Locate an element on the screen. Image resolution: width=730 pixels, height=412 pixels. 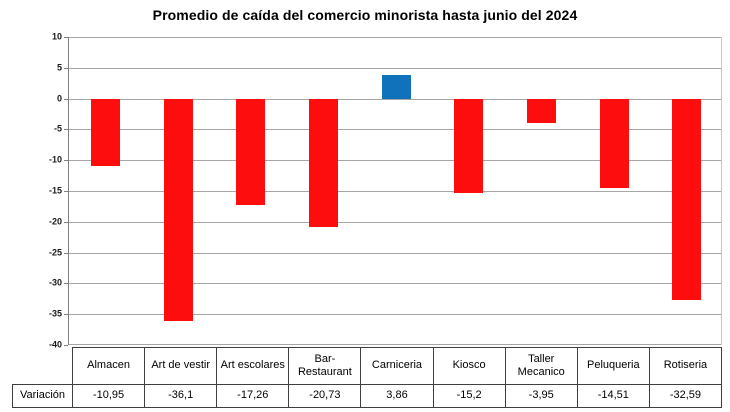
table-corner-empty is located at coordinates (43, 366).